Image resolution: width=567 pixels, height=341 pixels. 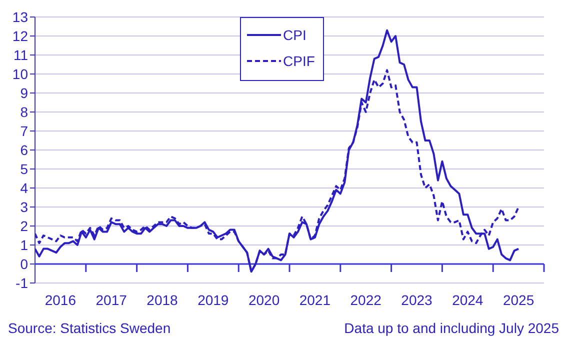 I want to click on x-tick-label: 2018, so click(x=162, y=300).